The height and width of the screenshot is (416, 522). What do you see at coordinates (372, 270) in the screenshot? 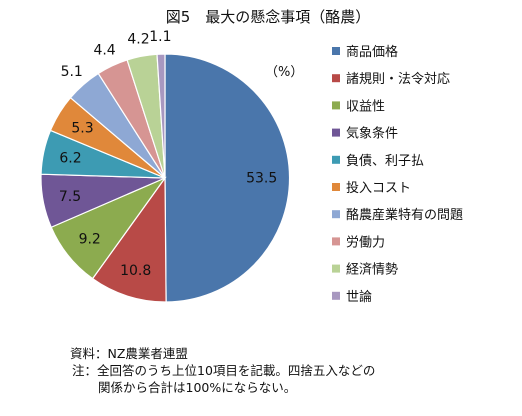
I see `legend-label-9: 経済情勢` at bounding box center [372, 270].